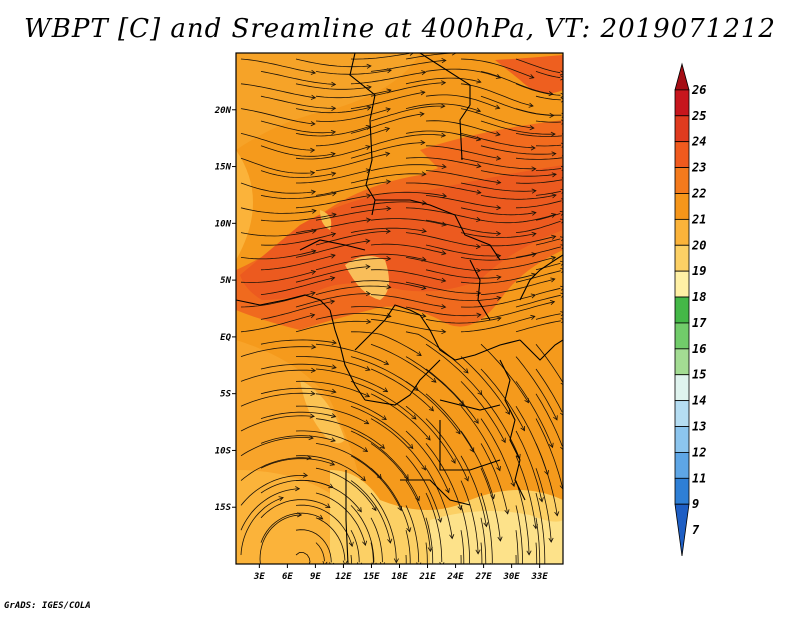 This screenshot has width=800, height=618. Describe the element at coordinates (698, 193) in the screenshot. I see `colorbar-label: 22` at that location.